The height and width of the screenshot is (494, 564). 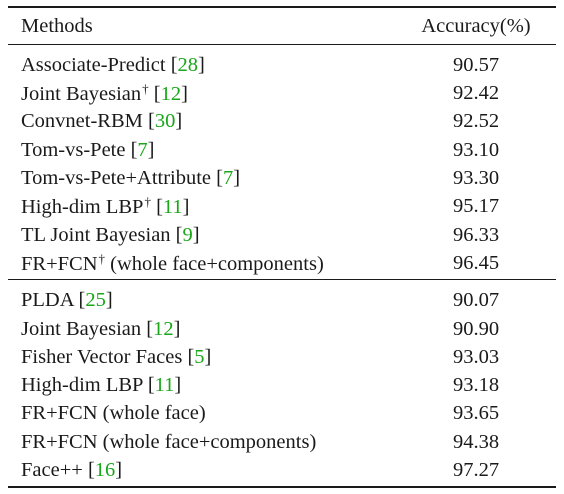 I want to click on method-cell: FR+FCN (whole face+components), so click(x=202, y=442).